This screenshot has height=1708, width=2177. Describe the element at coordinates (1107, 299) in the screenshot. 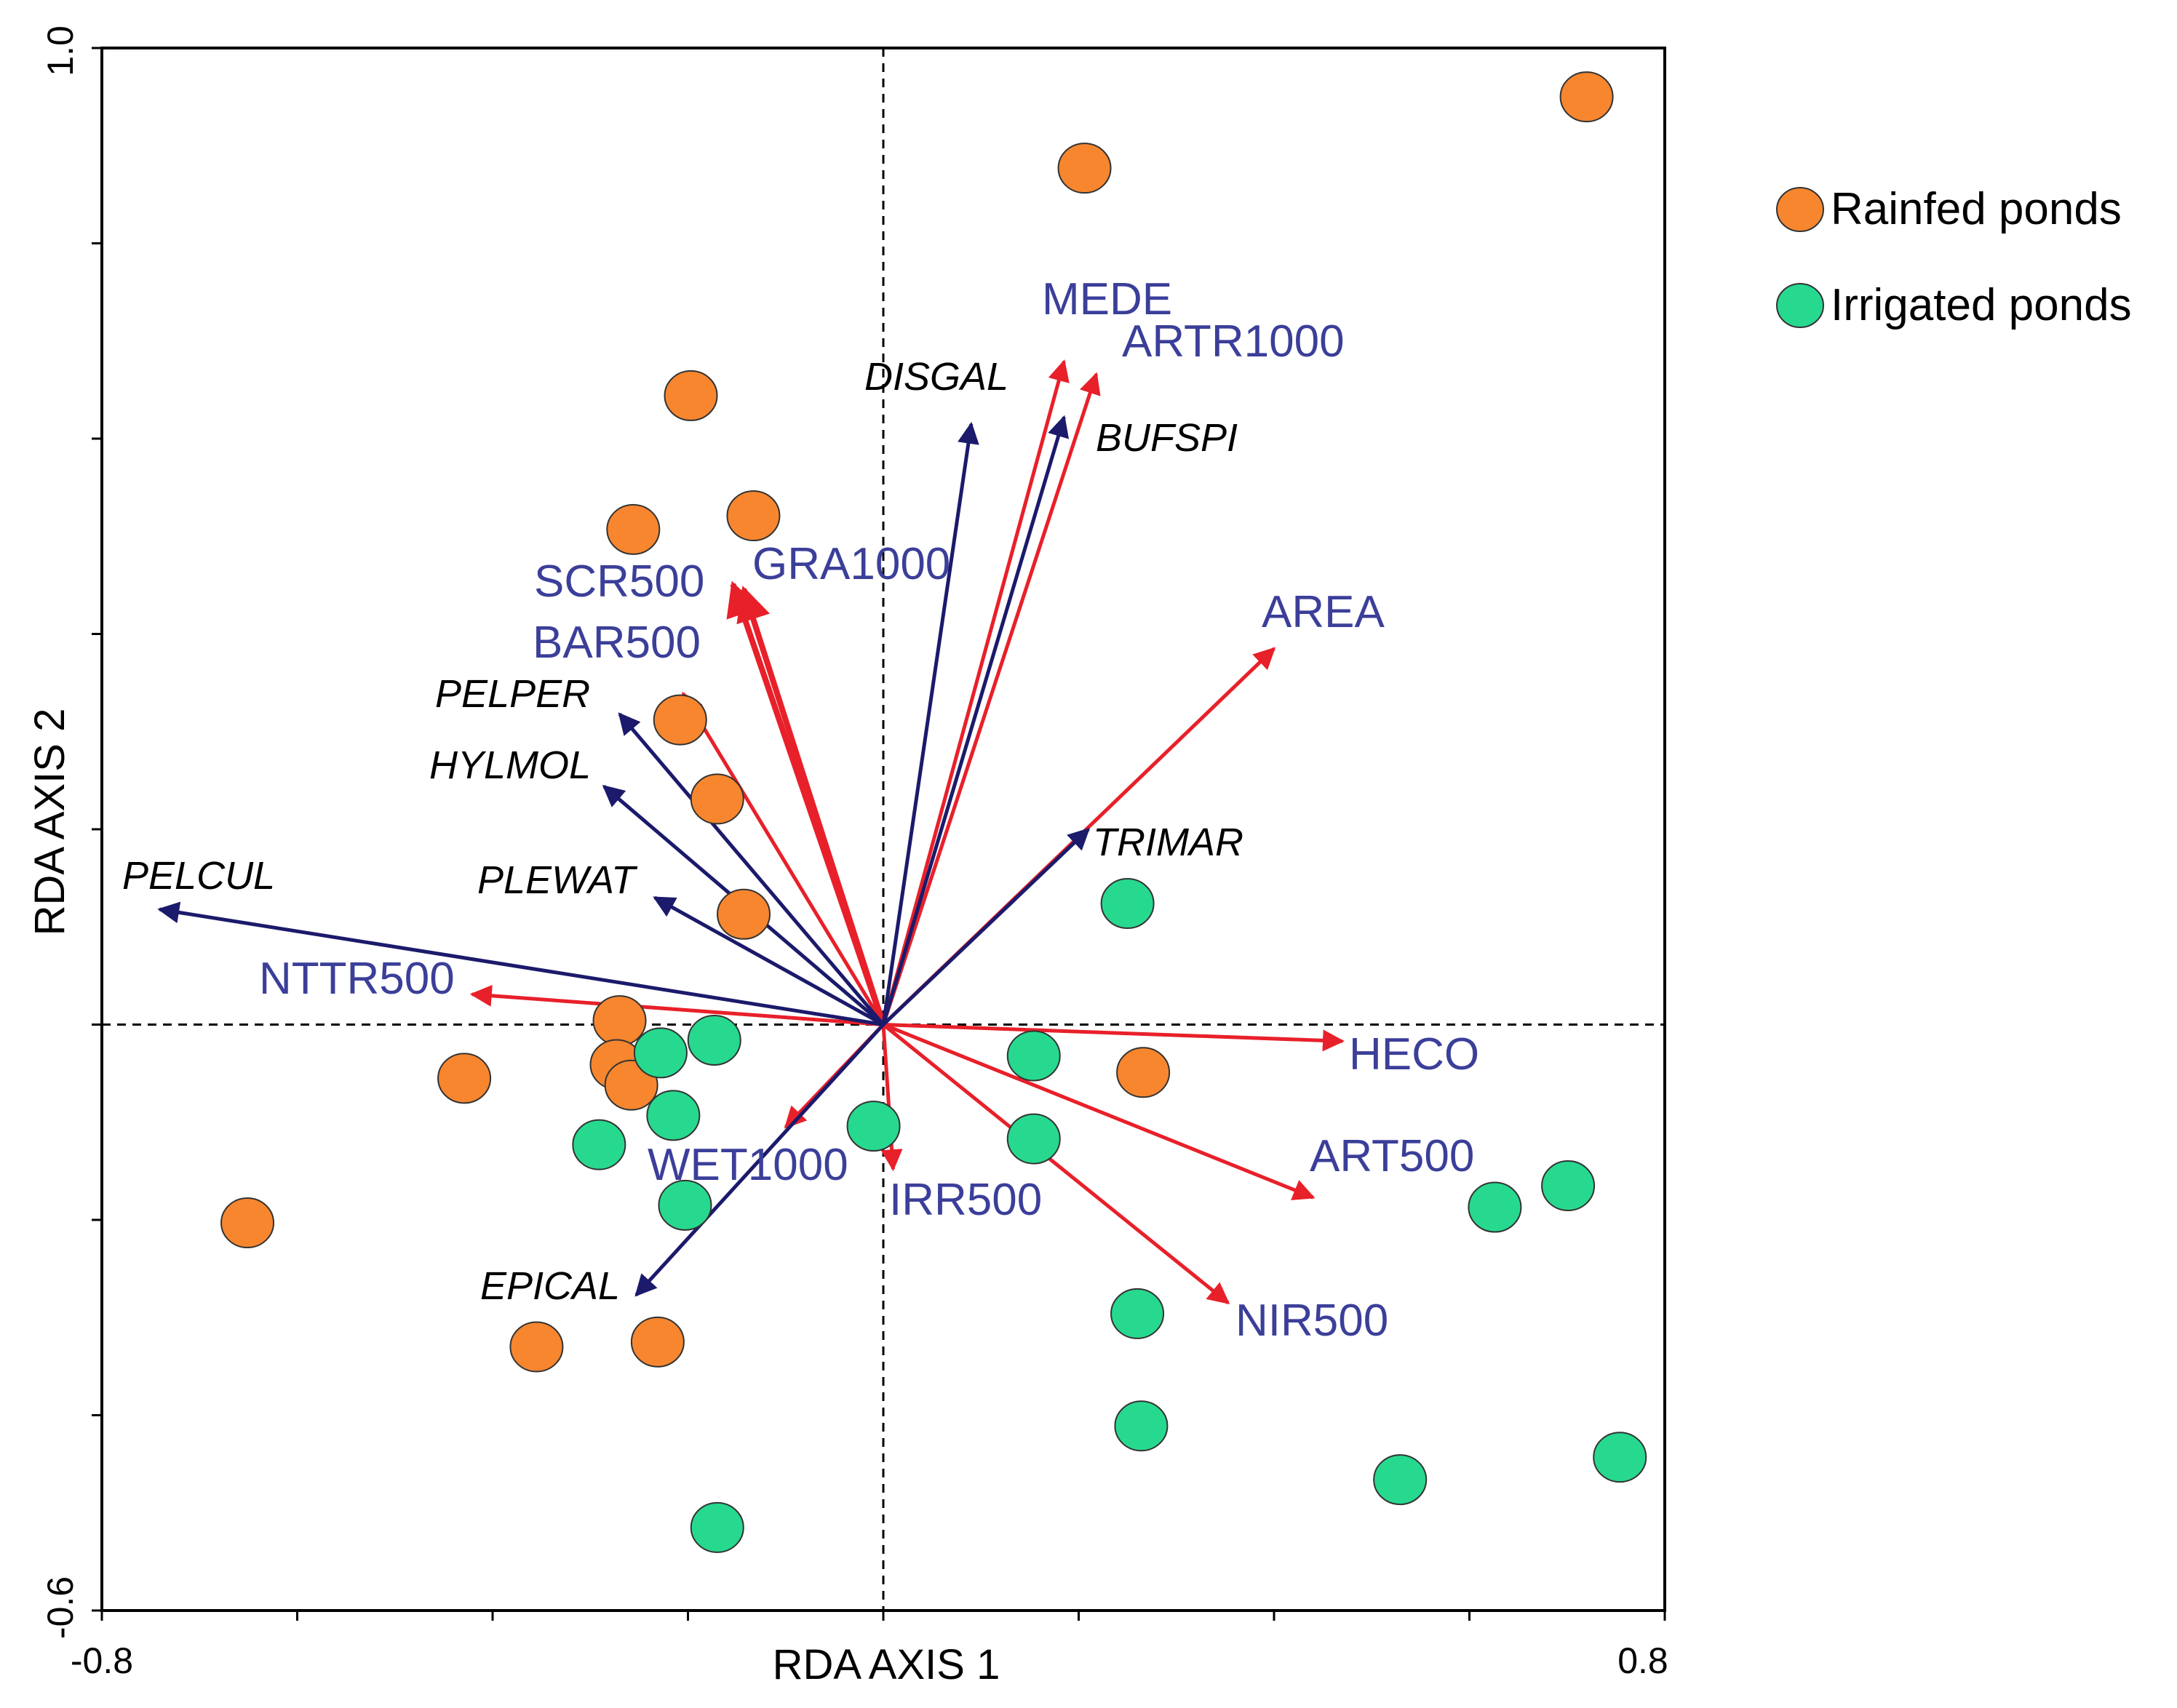

I see `vector-label-mede: MEDE` at that location.